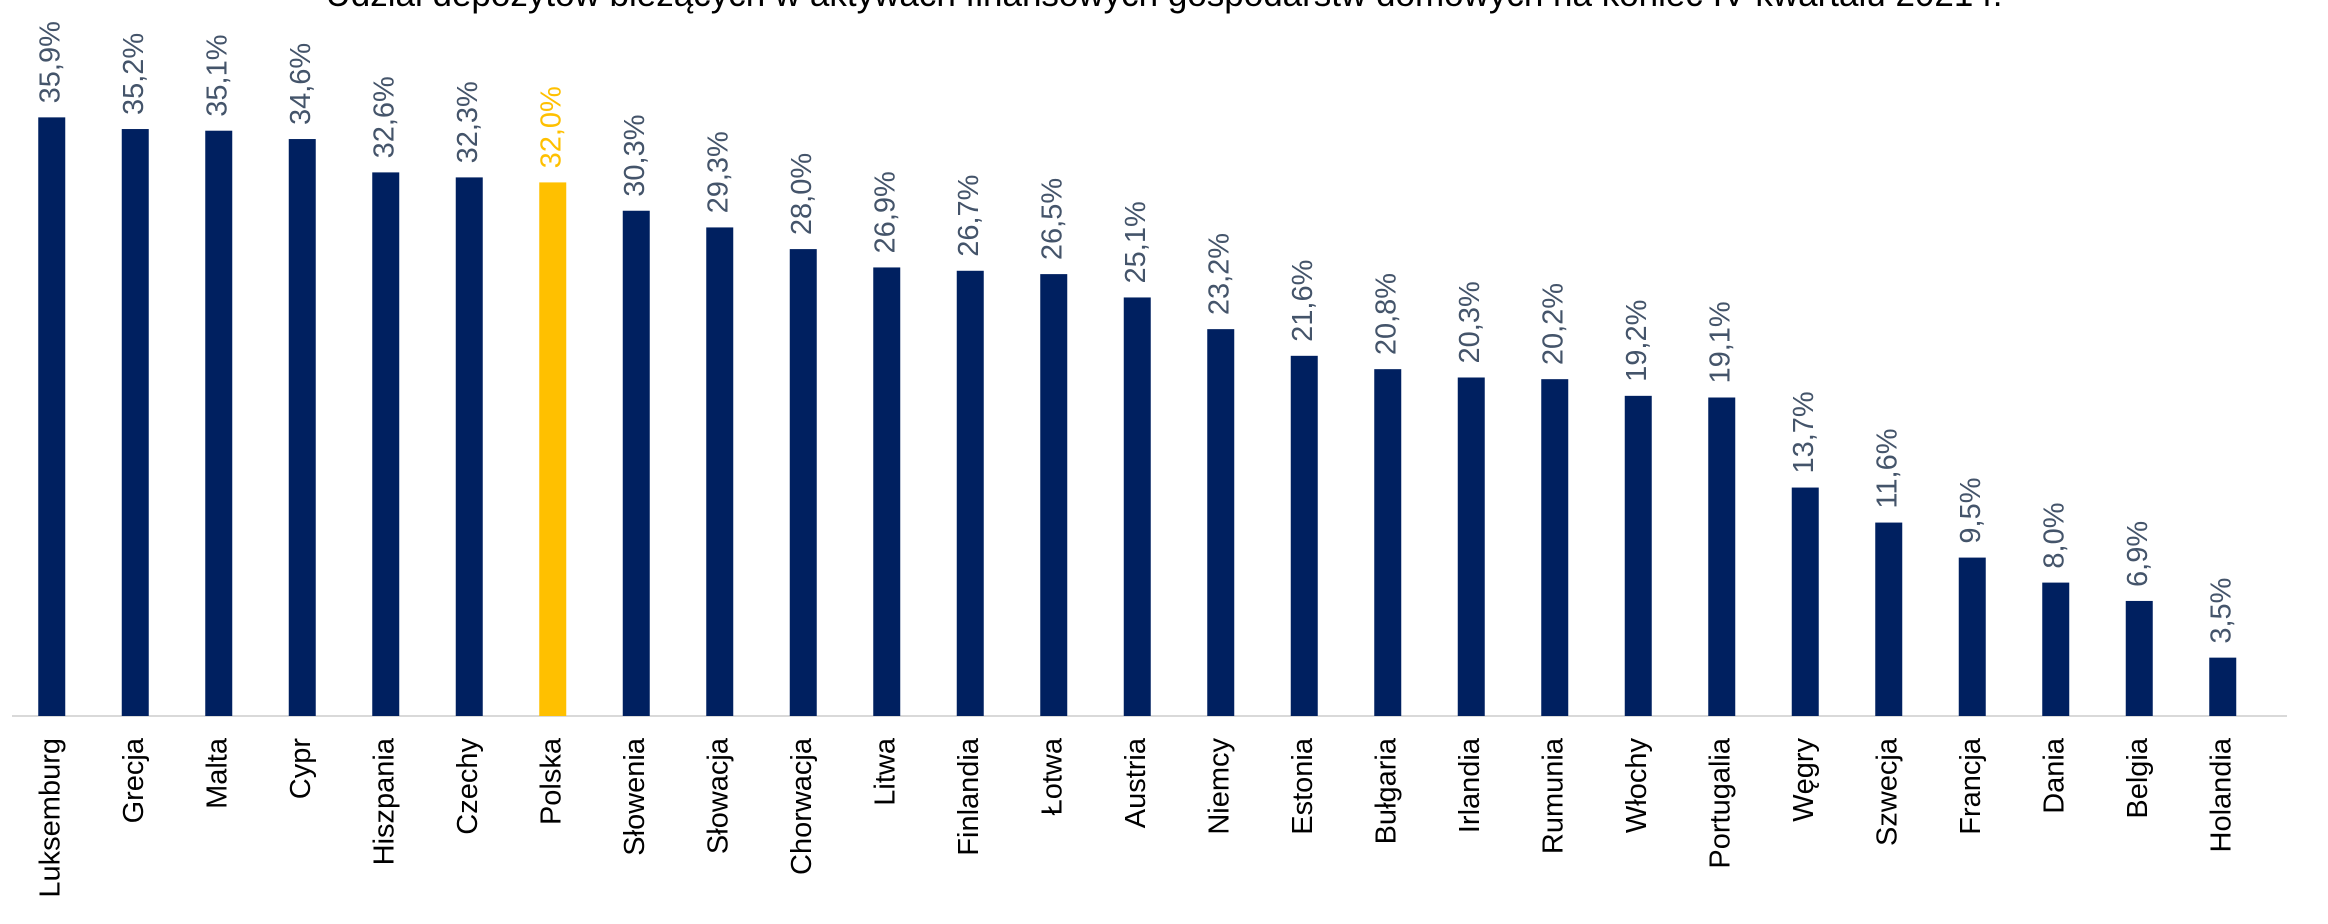 The width and height of the screenshot is (2328, 924). I want to click on x-tick-label: Holandia, so click(2221, 794).